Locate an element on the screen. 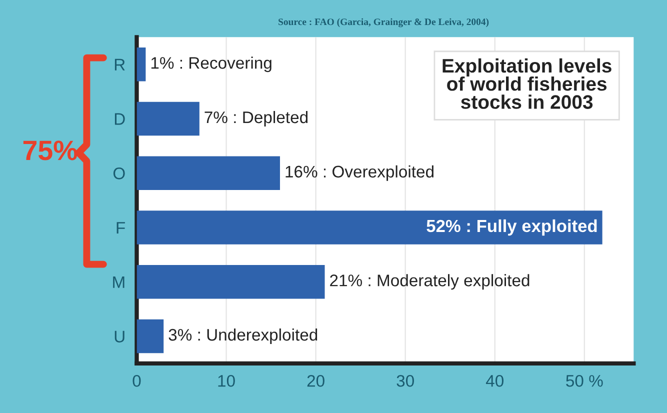 This screenshot has height=413, width=667. y-tick-label: D is located at coordinates (119, 119).